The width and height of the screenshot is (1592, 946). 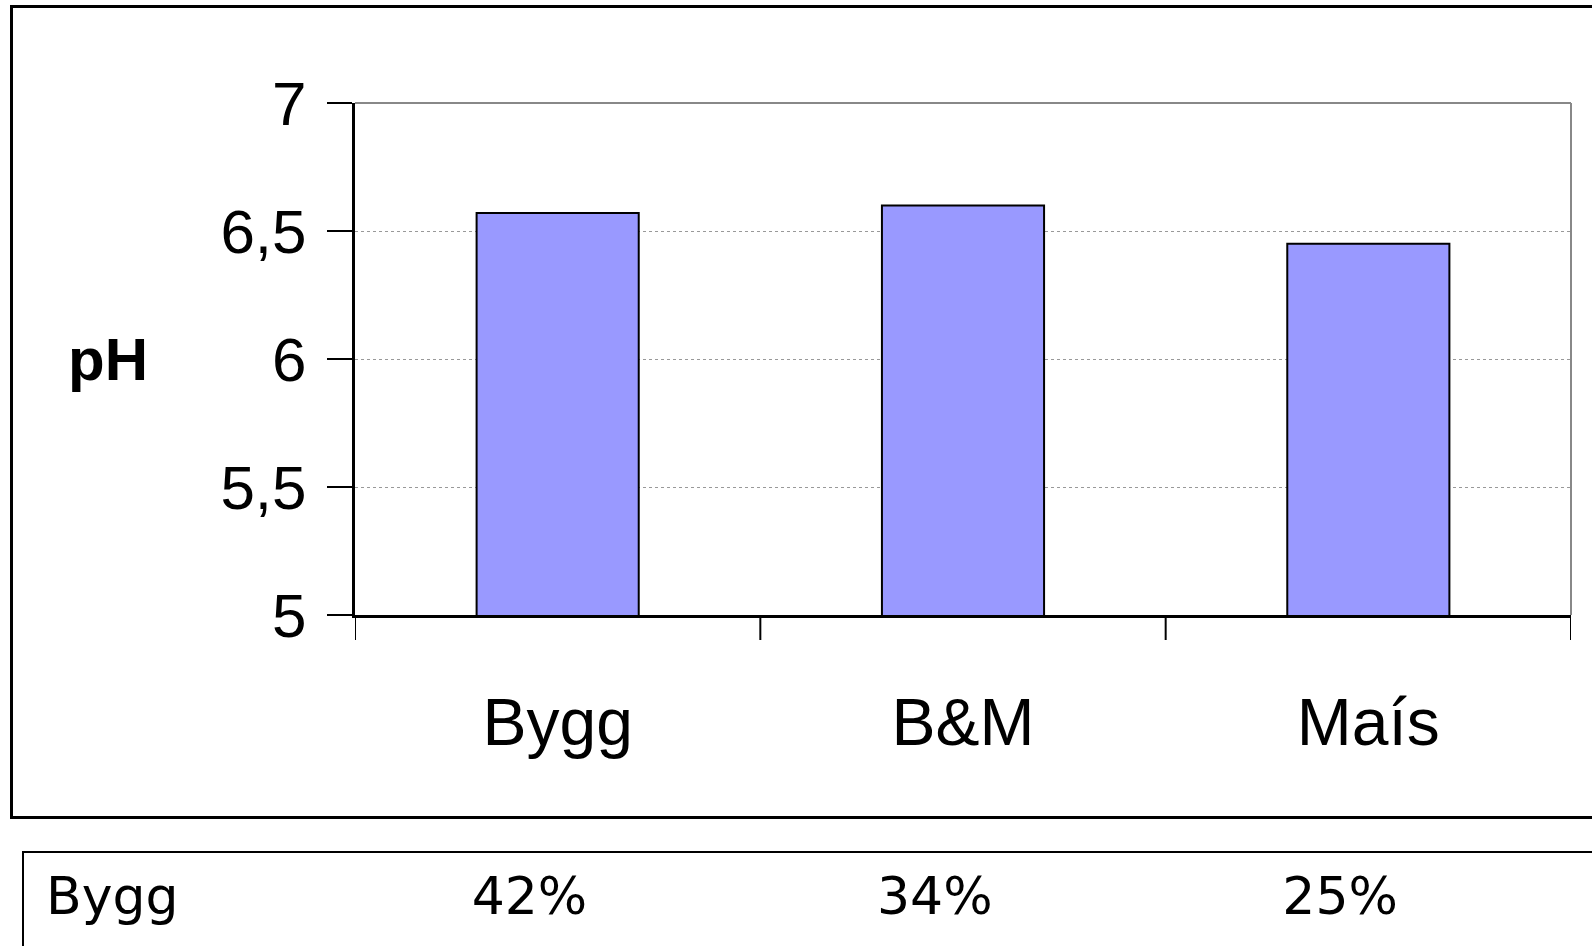 What do you see at coordinates (557, 722) in the screenshot?
I see `x-tick-label: Bygg` at bounding box center [557, 722].